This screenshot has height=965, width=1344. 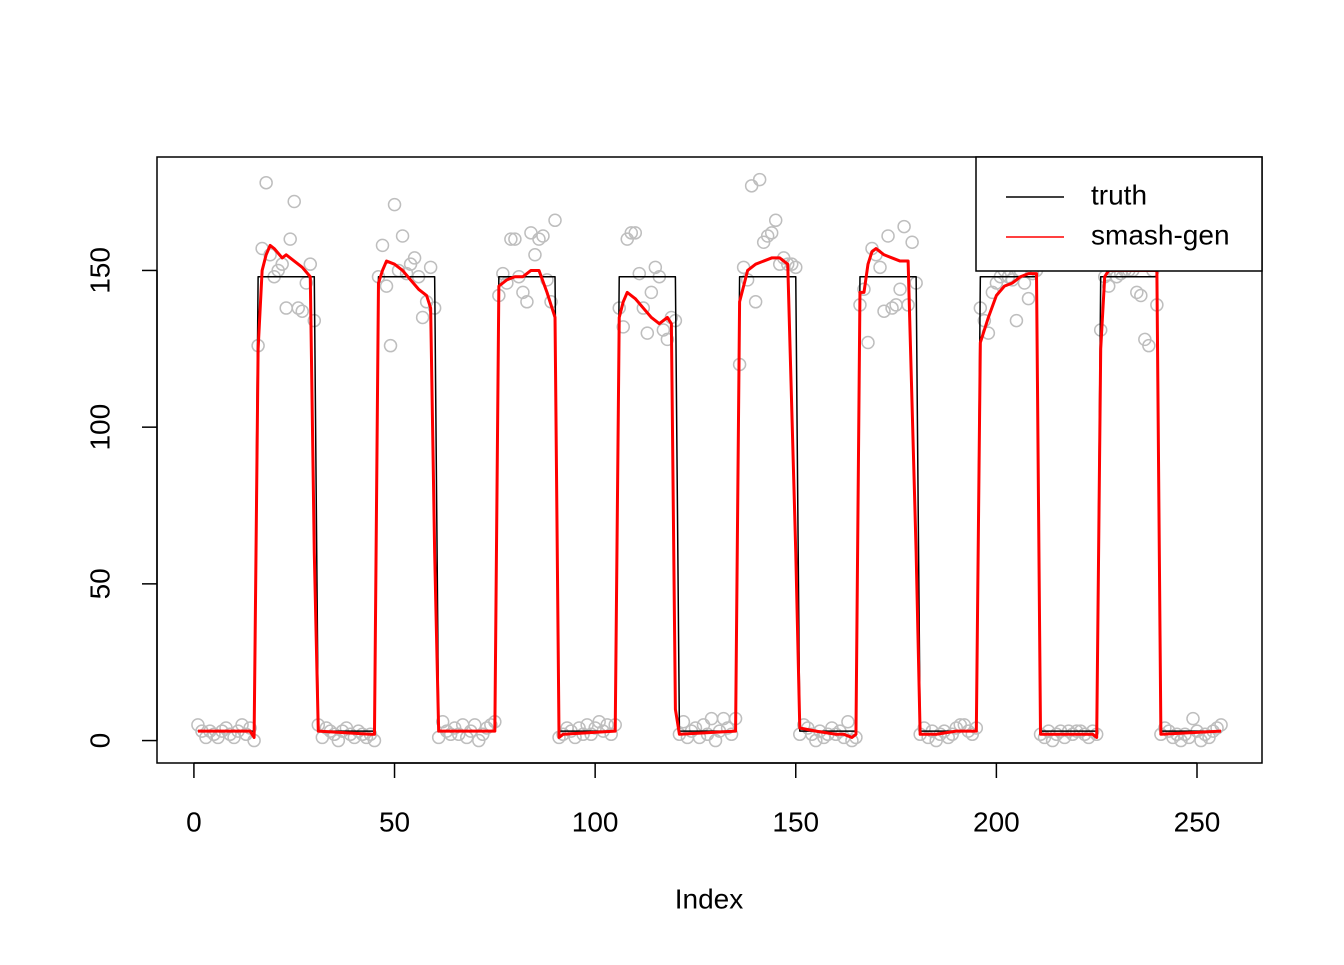 I want to click on y-tick-label: 100, so click(x=99, y=427).